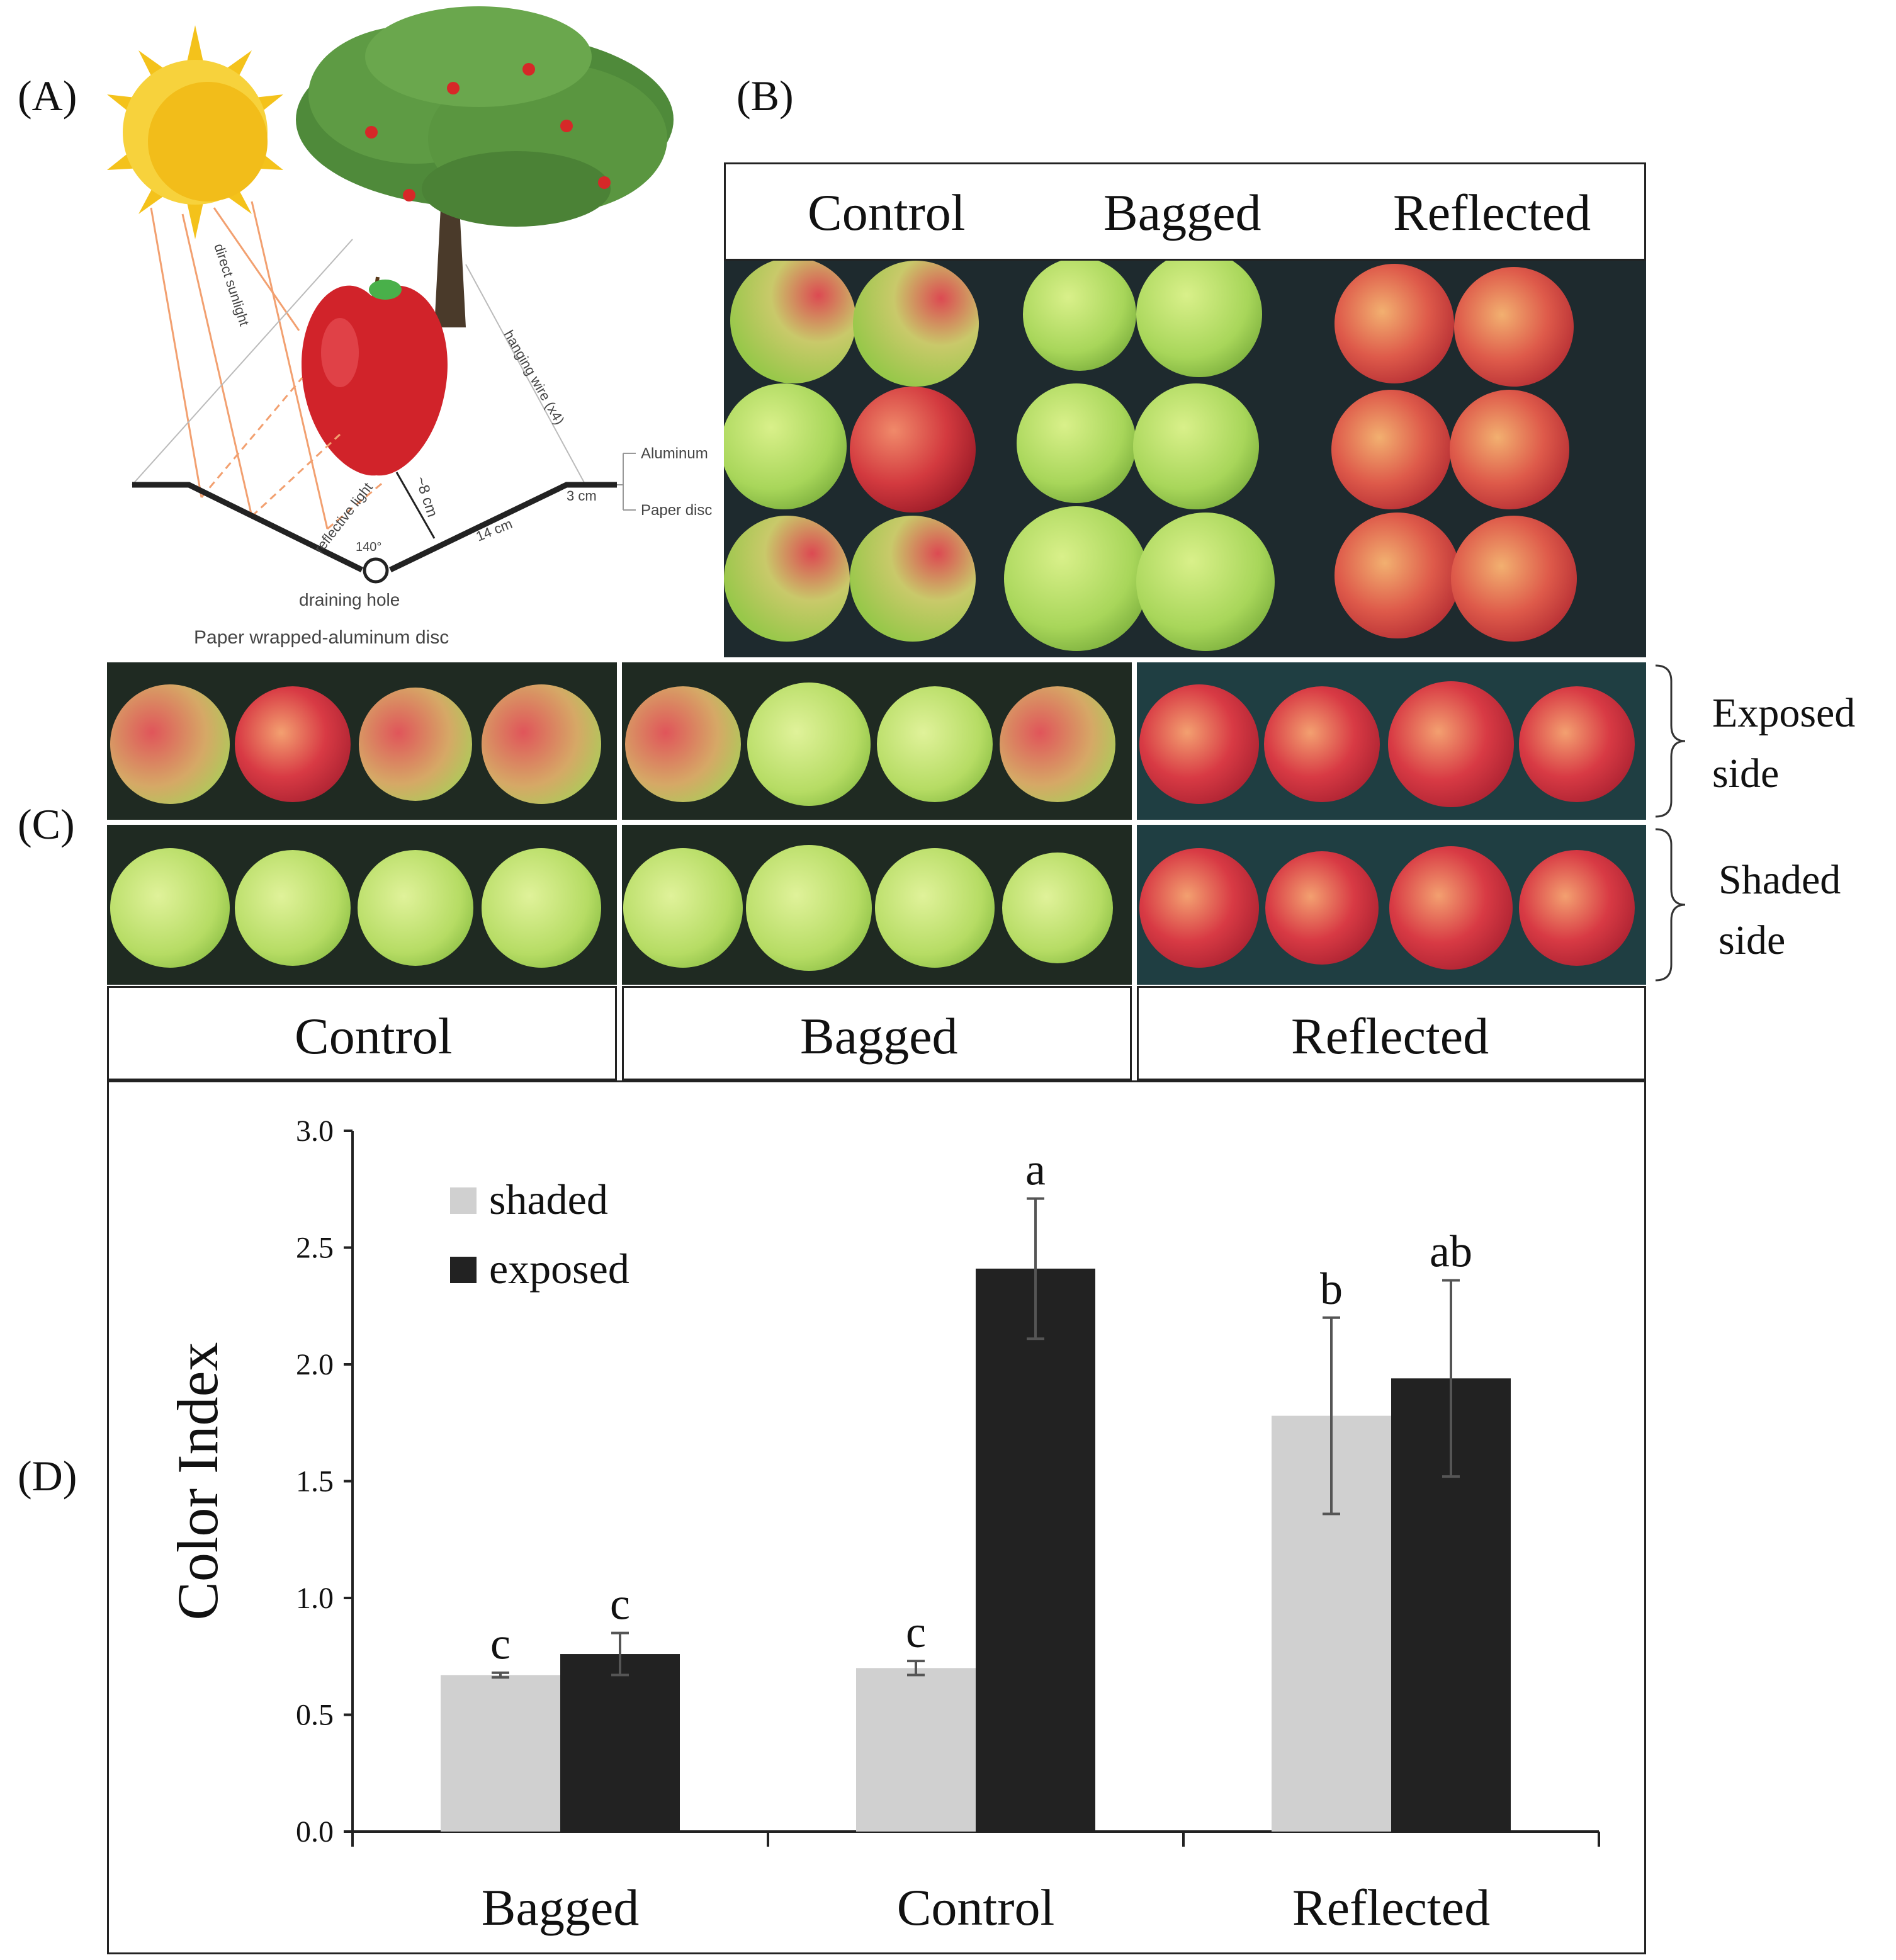 The image size is (1896, 1960). I want to click on disc-profile, so click(374, 533).